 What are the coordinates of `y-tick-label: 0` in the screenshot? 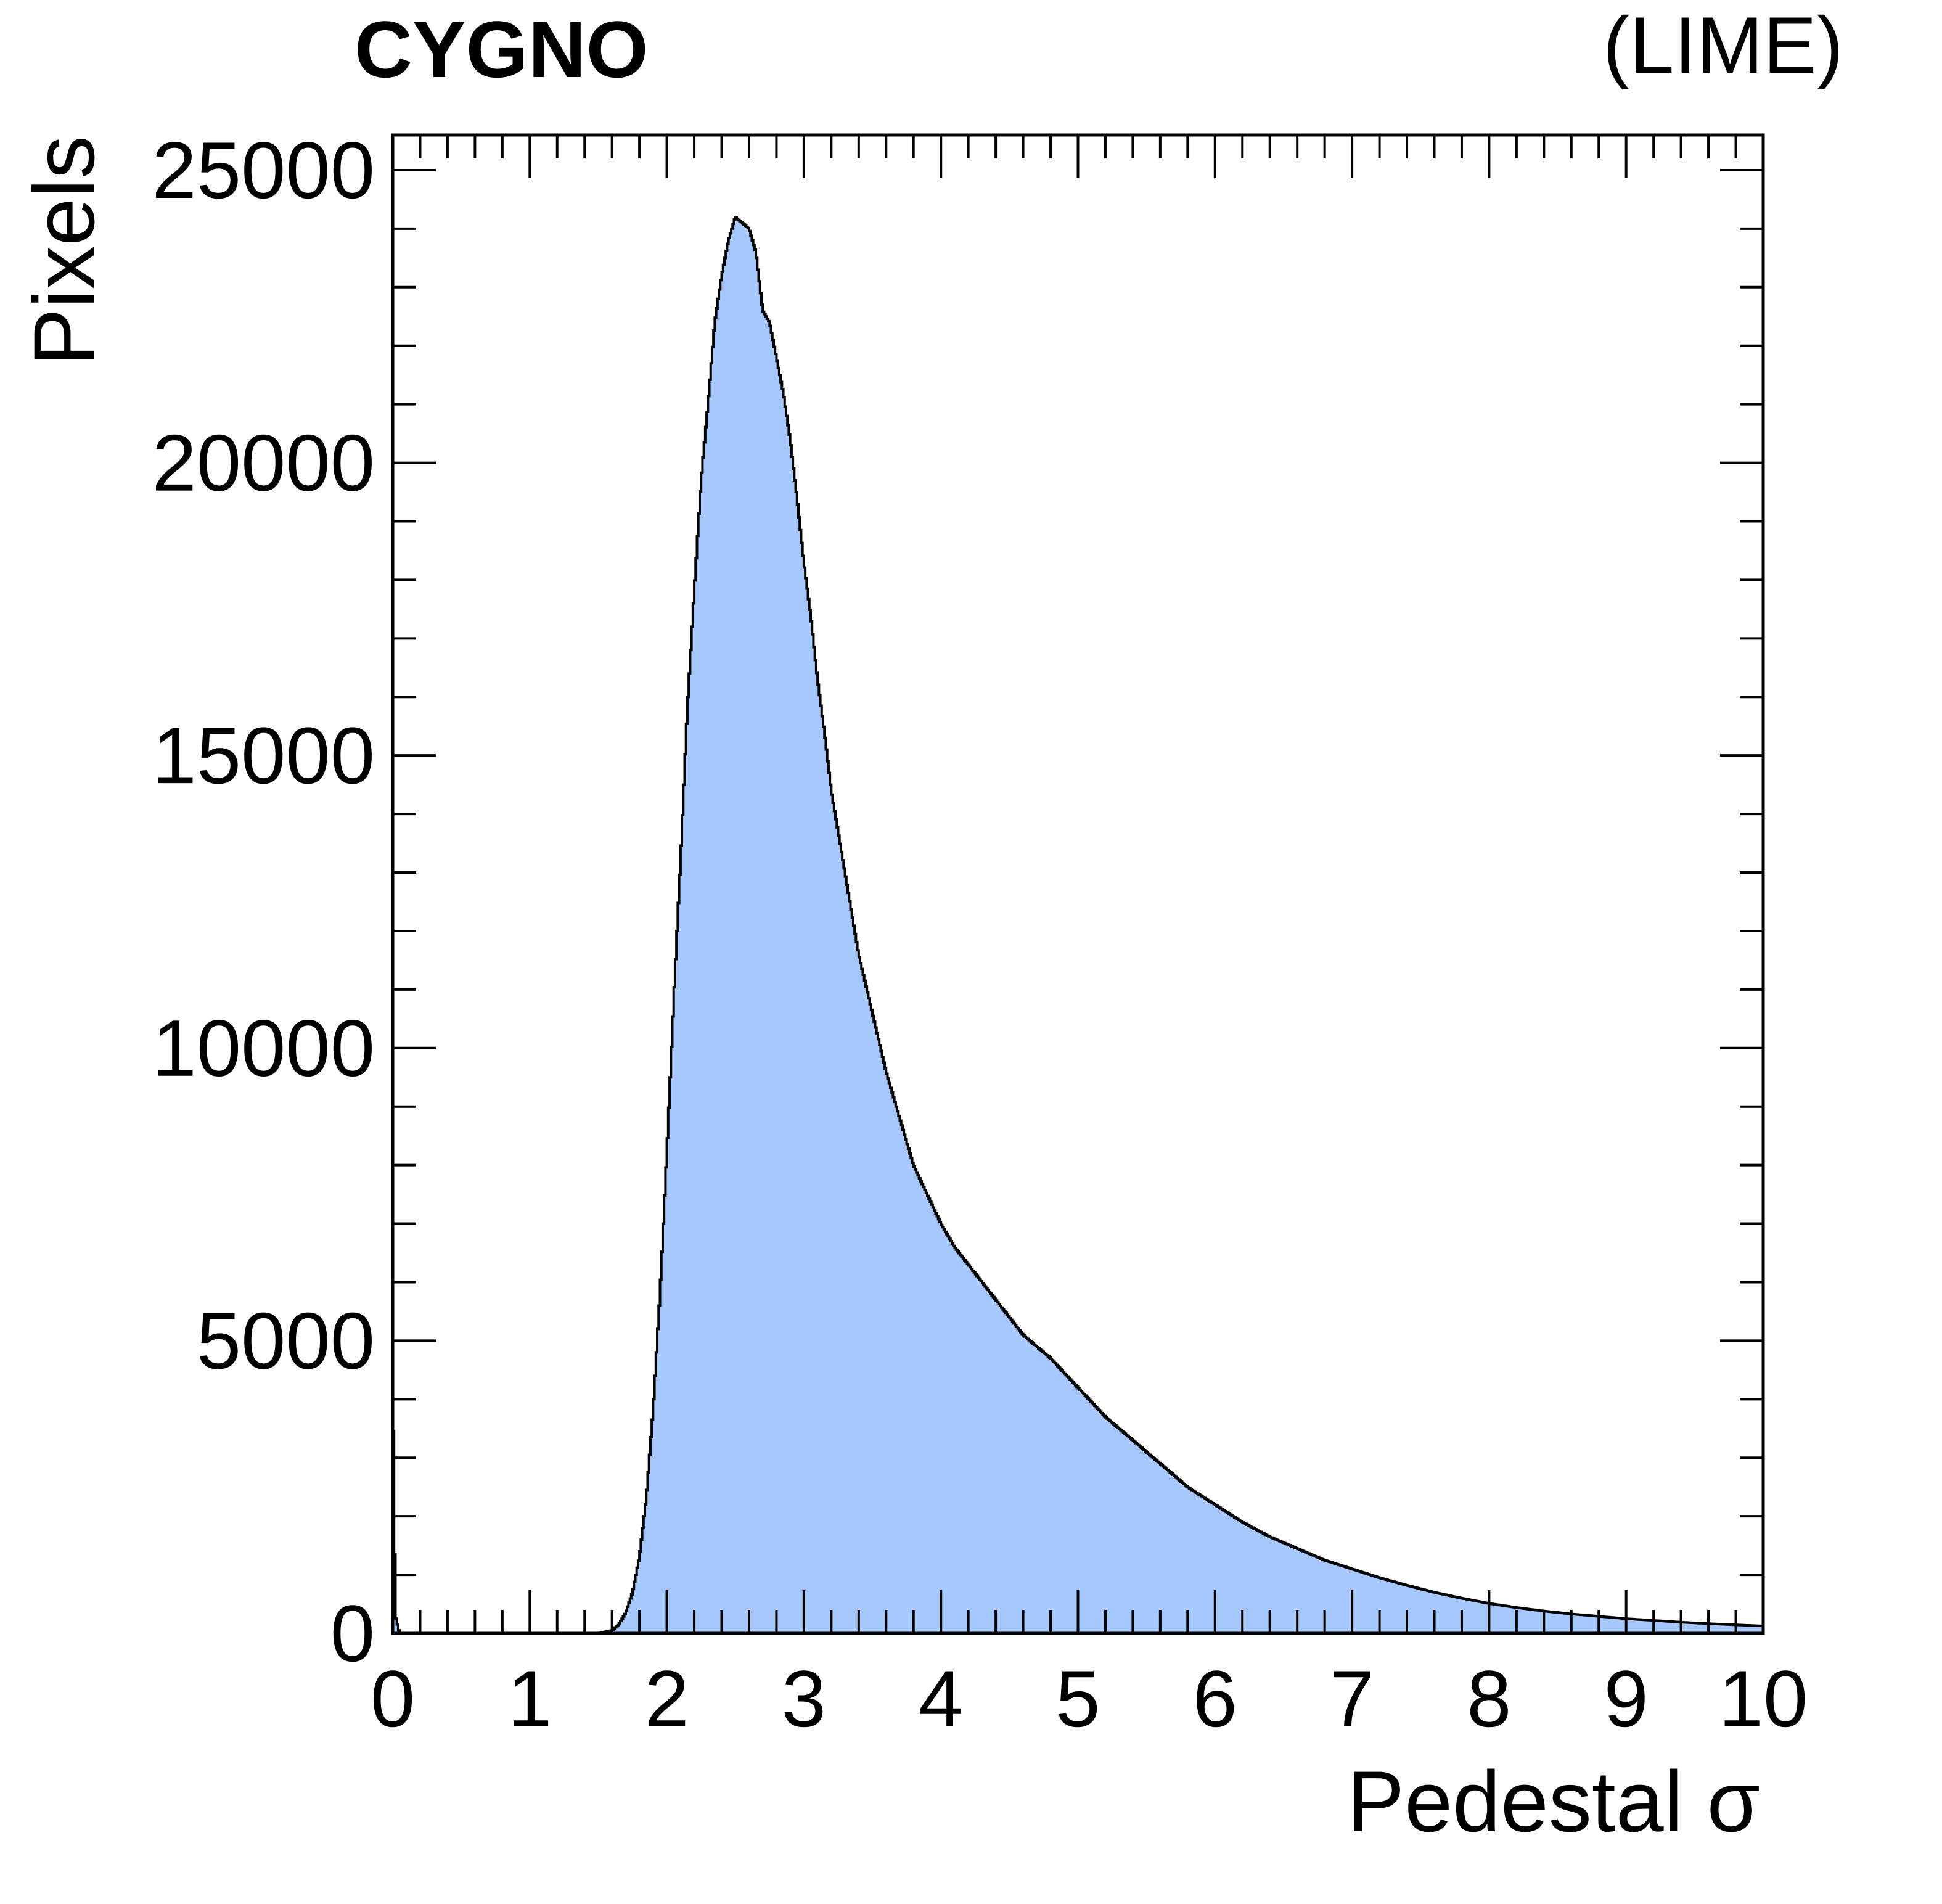 It's located at (352, 1633).